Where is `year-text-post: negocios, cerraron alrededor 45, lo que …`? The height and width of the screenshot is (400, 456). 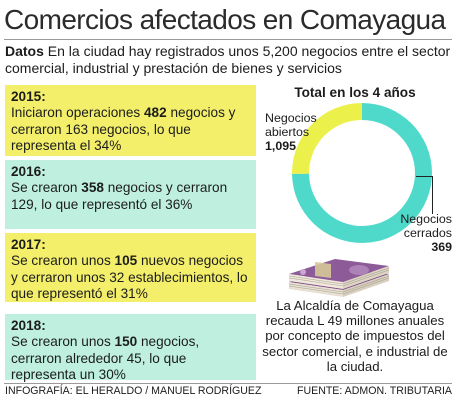 year-text-post: negocios, cerraron alrededor 45, lo que … is located at coordinates (105, 358).